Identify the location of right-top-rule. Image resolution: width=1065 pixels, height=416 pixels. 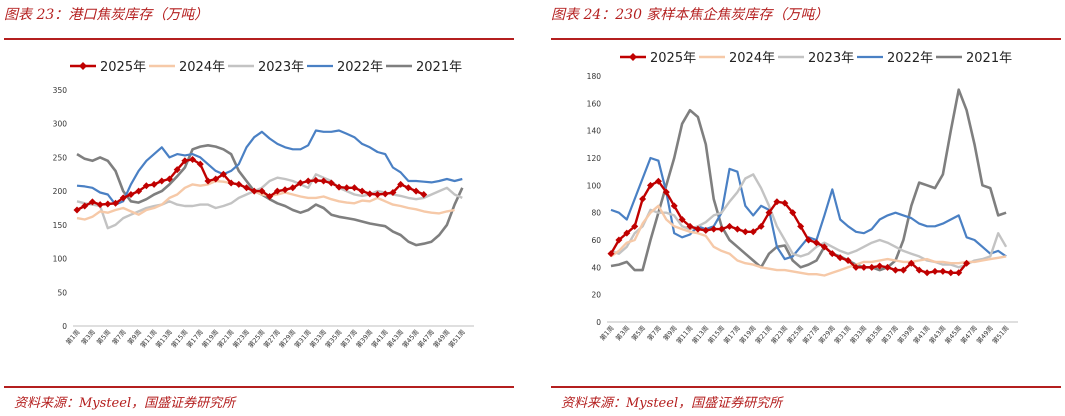
(806, 39).